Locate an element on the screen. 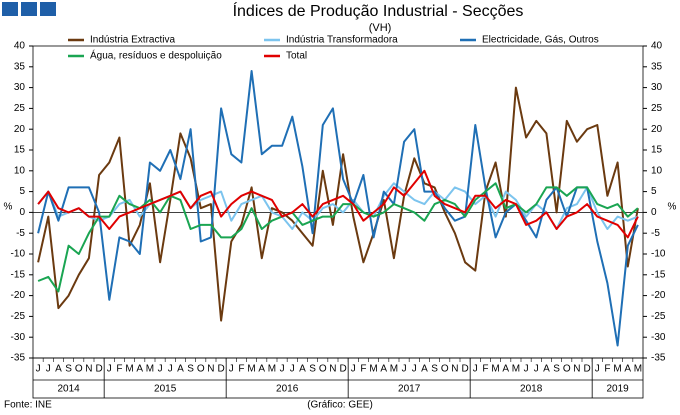  y-tick-label: 30 is located at coordinates (20, 87).